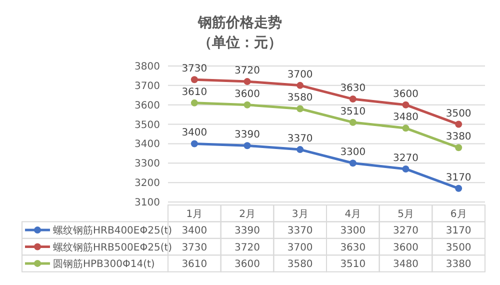  What do you see at coordinates (459, 231) in the screenshot?
I see `data-label: 3170` at bounding box center [459, 231].